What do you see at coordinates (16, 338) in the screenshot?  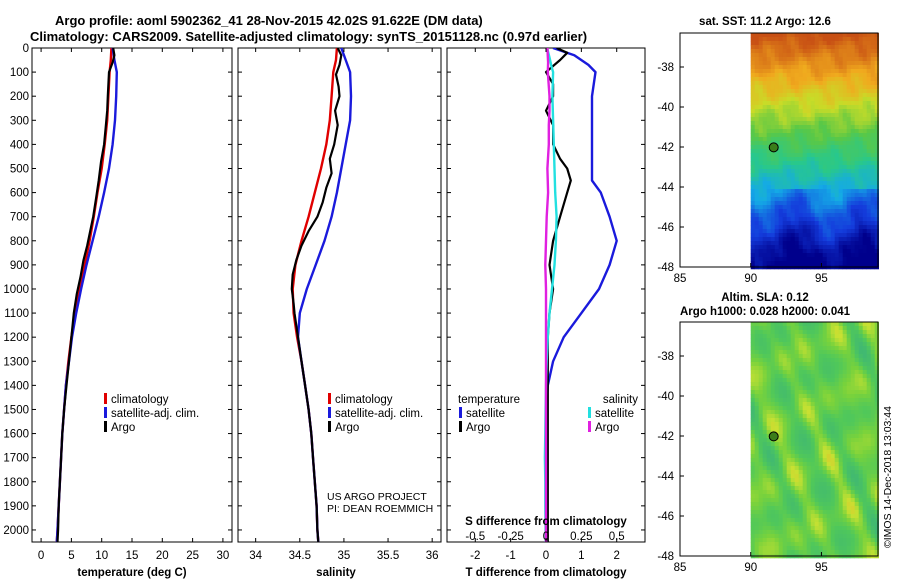 I see `depth-tick-label: 1200` at bounding box center [16, 338].